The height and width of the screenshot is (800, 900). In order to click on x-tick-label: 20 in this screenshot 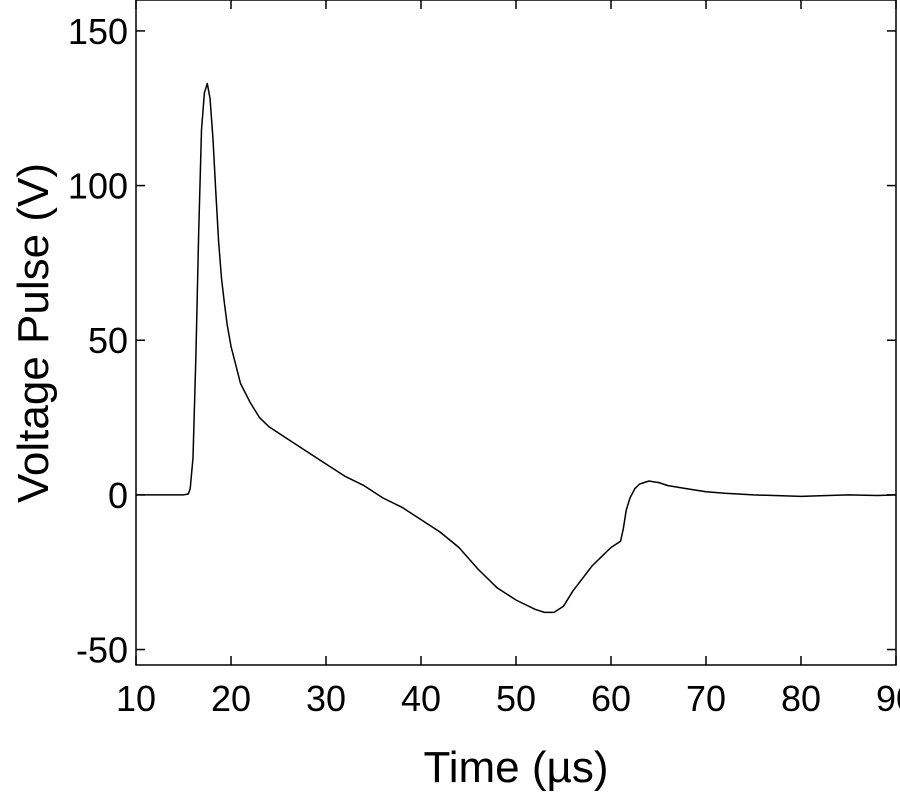, I will do `click(231, 698)`.